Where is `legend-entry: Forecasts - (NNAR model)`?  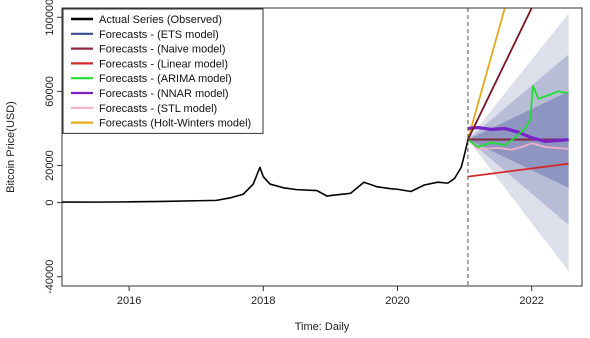
legend-entry: Forecasts - (NNAR model) is located at coordinates (164, 94).